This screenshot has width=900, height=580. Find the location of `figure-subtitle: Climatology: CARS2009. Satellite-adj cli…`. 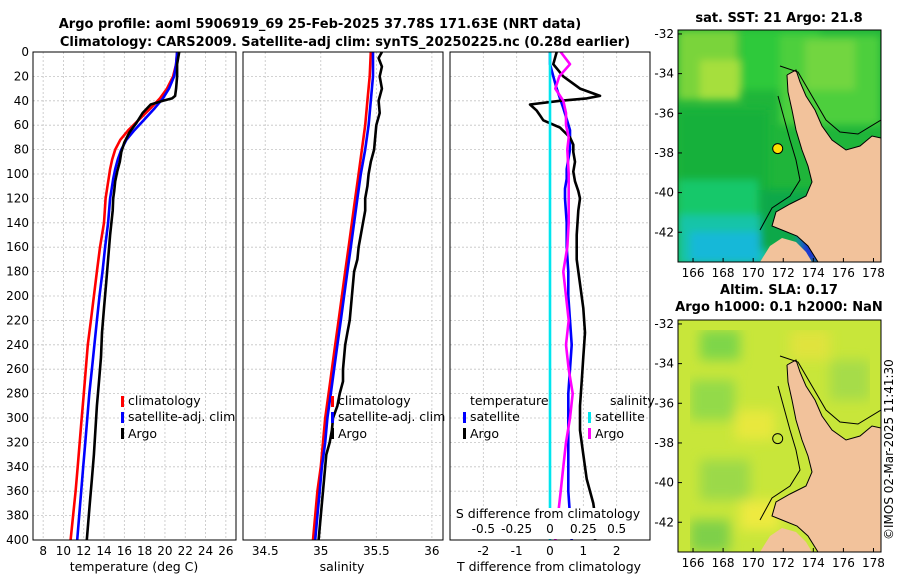

figure-subtitle: Climatology: CARS2009. Satellite-adj cli… is located at coordinates (345, 42).